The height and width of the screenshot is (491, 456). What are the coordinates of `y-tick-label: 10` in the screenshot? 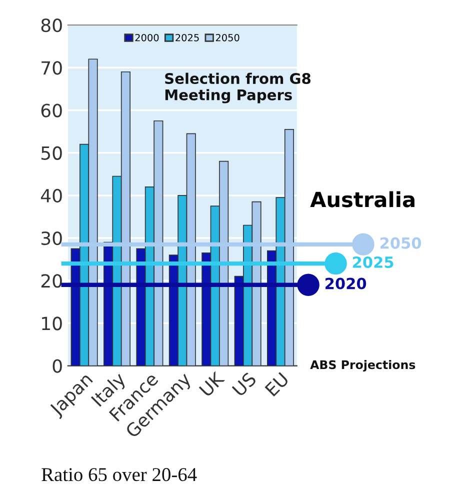 It's located at (52, 323).